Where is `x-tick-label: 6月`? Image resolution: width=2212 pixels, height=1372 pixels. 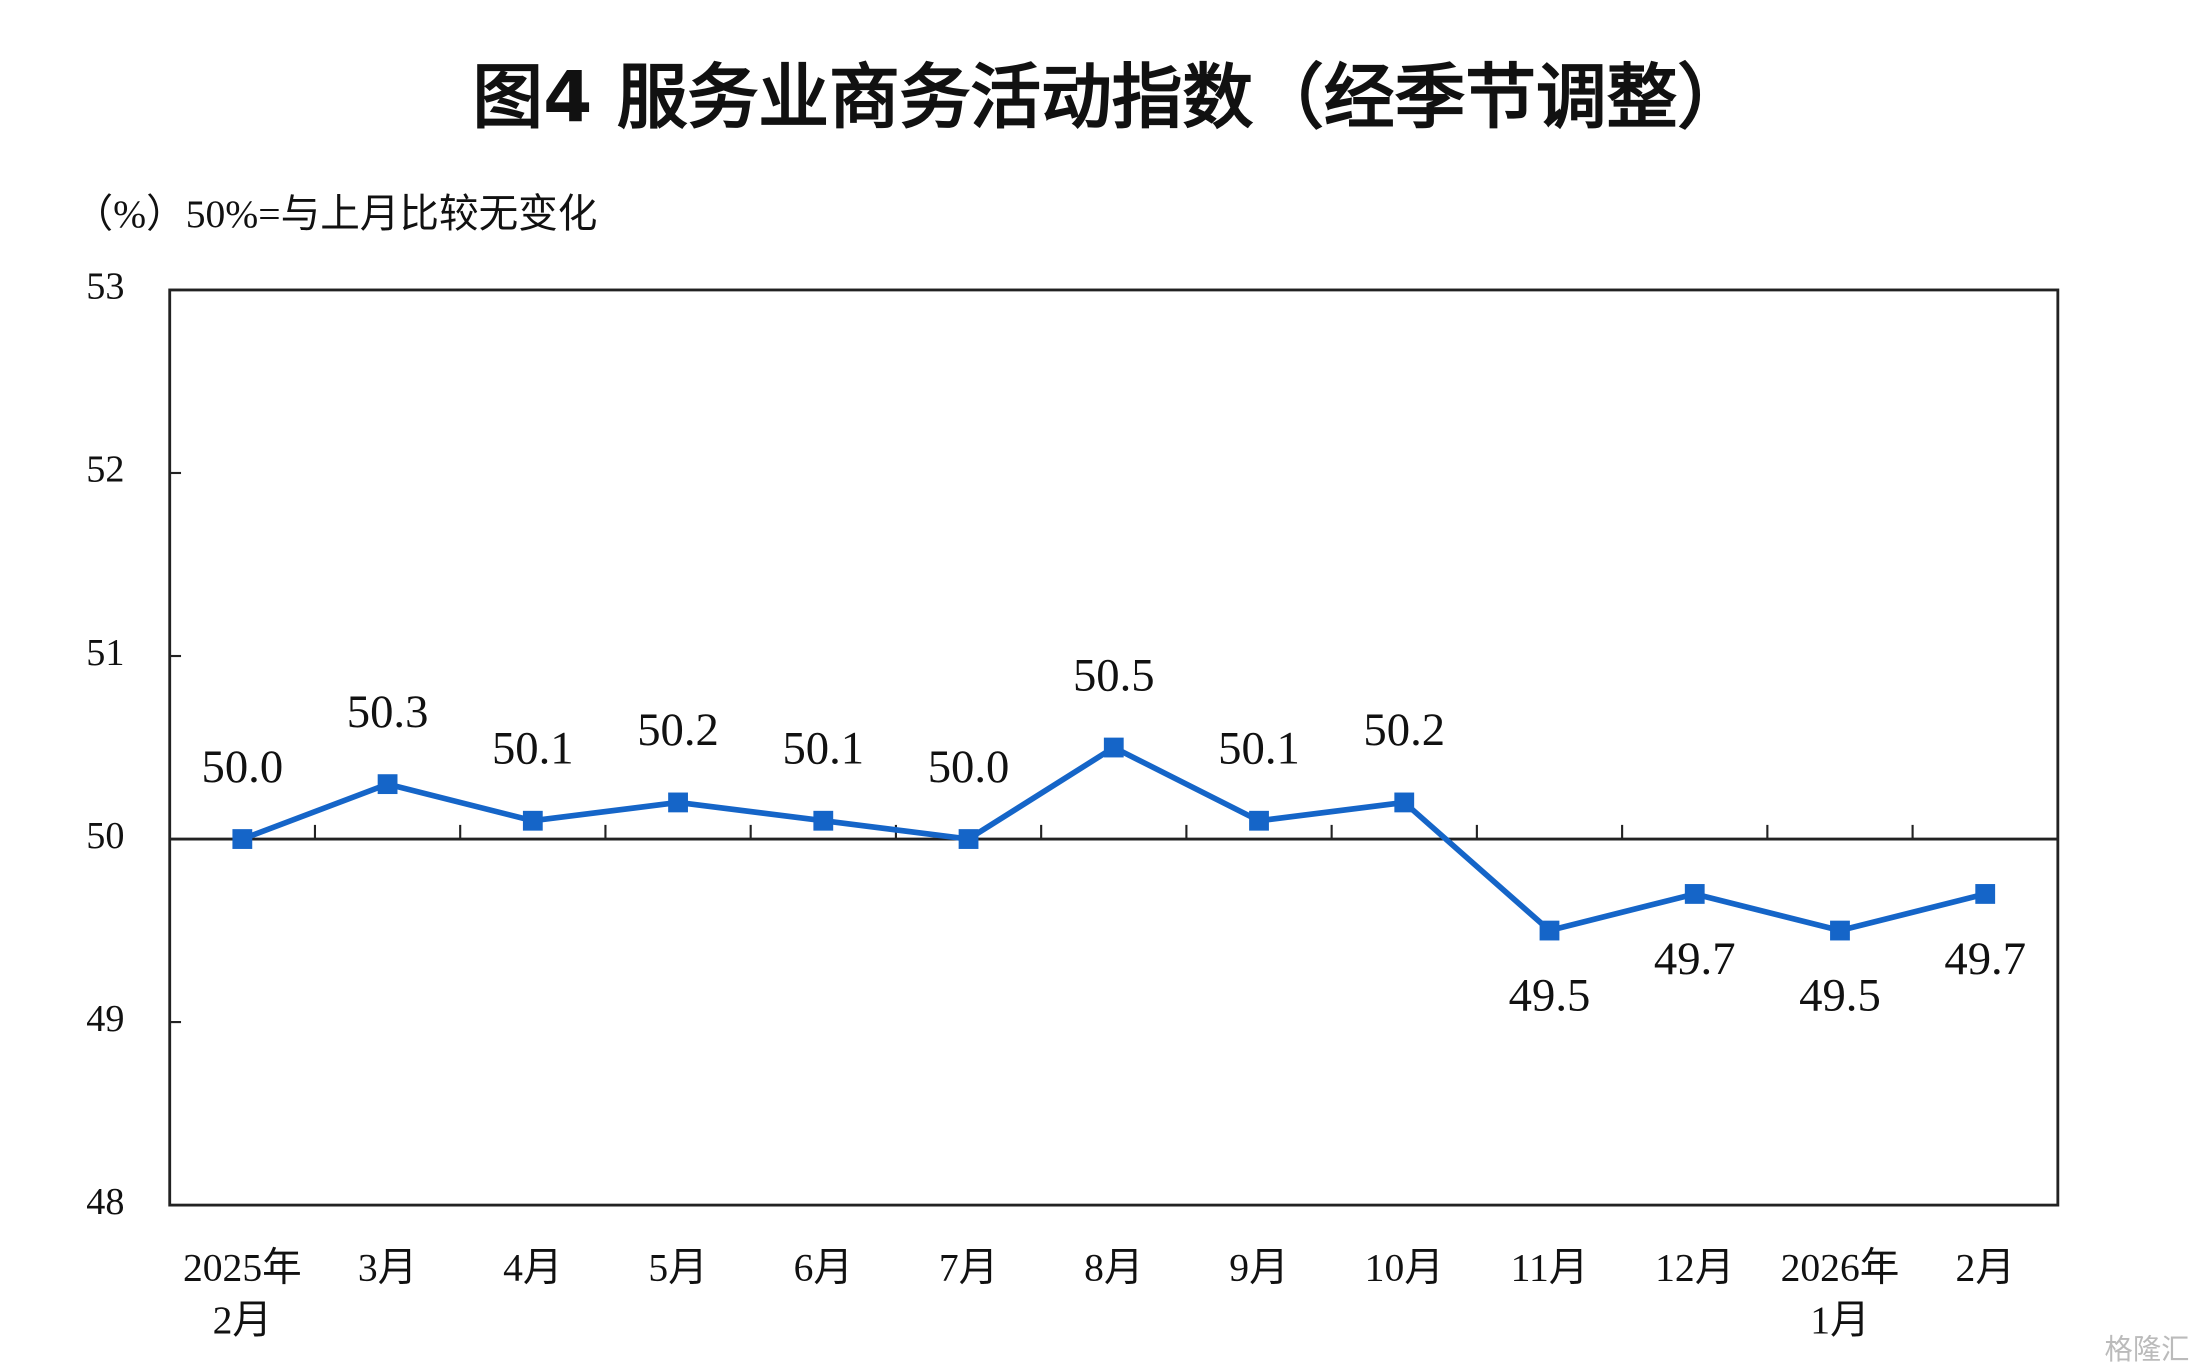
x-tick-label: 6月 is located at coordinates (823, 1268).